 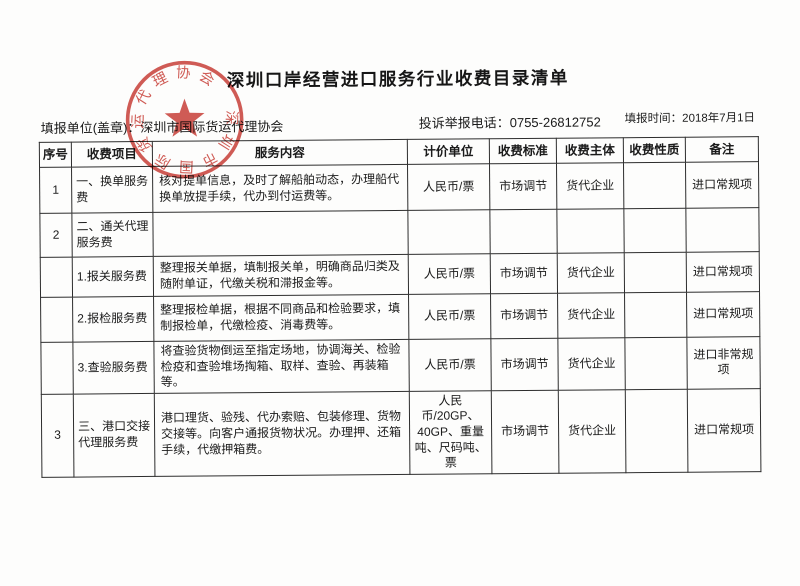 What do you see at coordinates (654, 149) in the screenshot?
I see `column-header-fee-nature: 收费性质` at bounding box center [654, 149].